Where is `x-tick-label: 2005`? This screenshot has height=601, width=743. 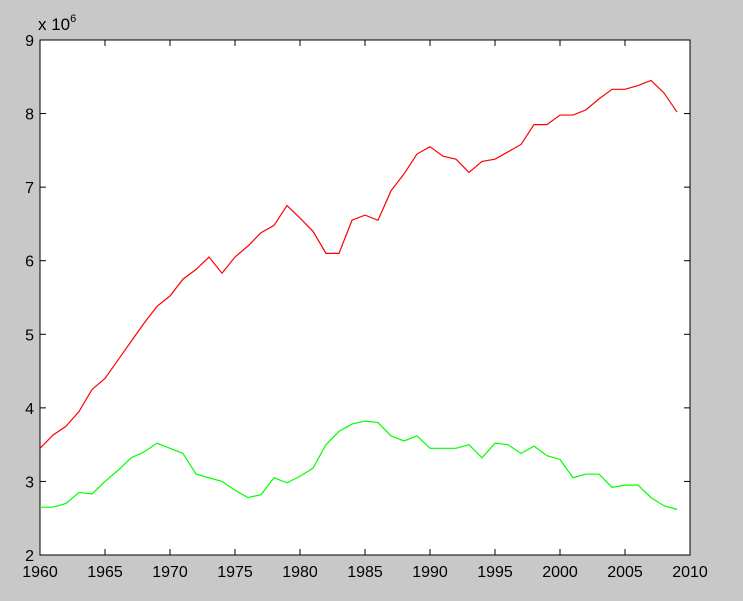
x-tick-label: 2005 is located at coordinates (625, 572).